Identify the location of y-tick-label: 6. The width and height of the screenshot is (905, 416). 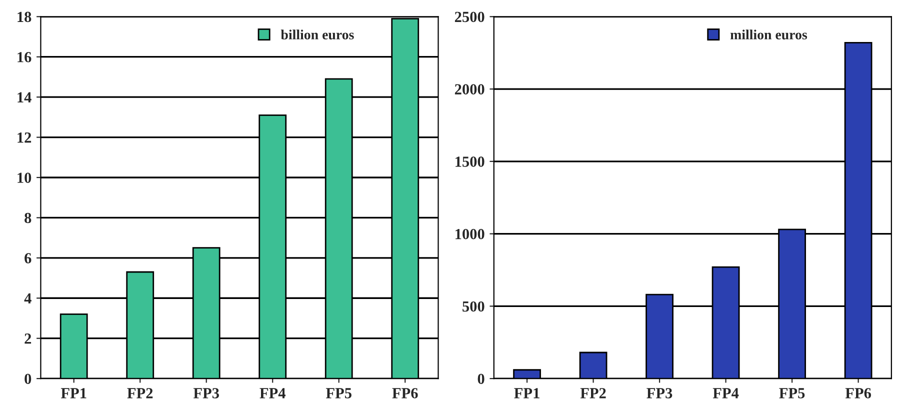
(28, 258).